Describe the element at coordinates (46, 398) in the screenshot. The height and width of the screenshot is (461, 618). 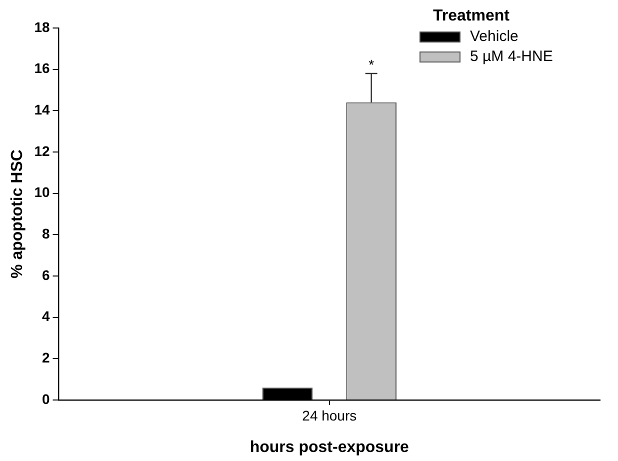
I see `y-tick-label: 0` at that location.